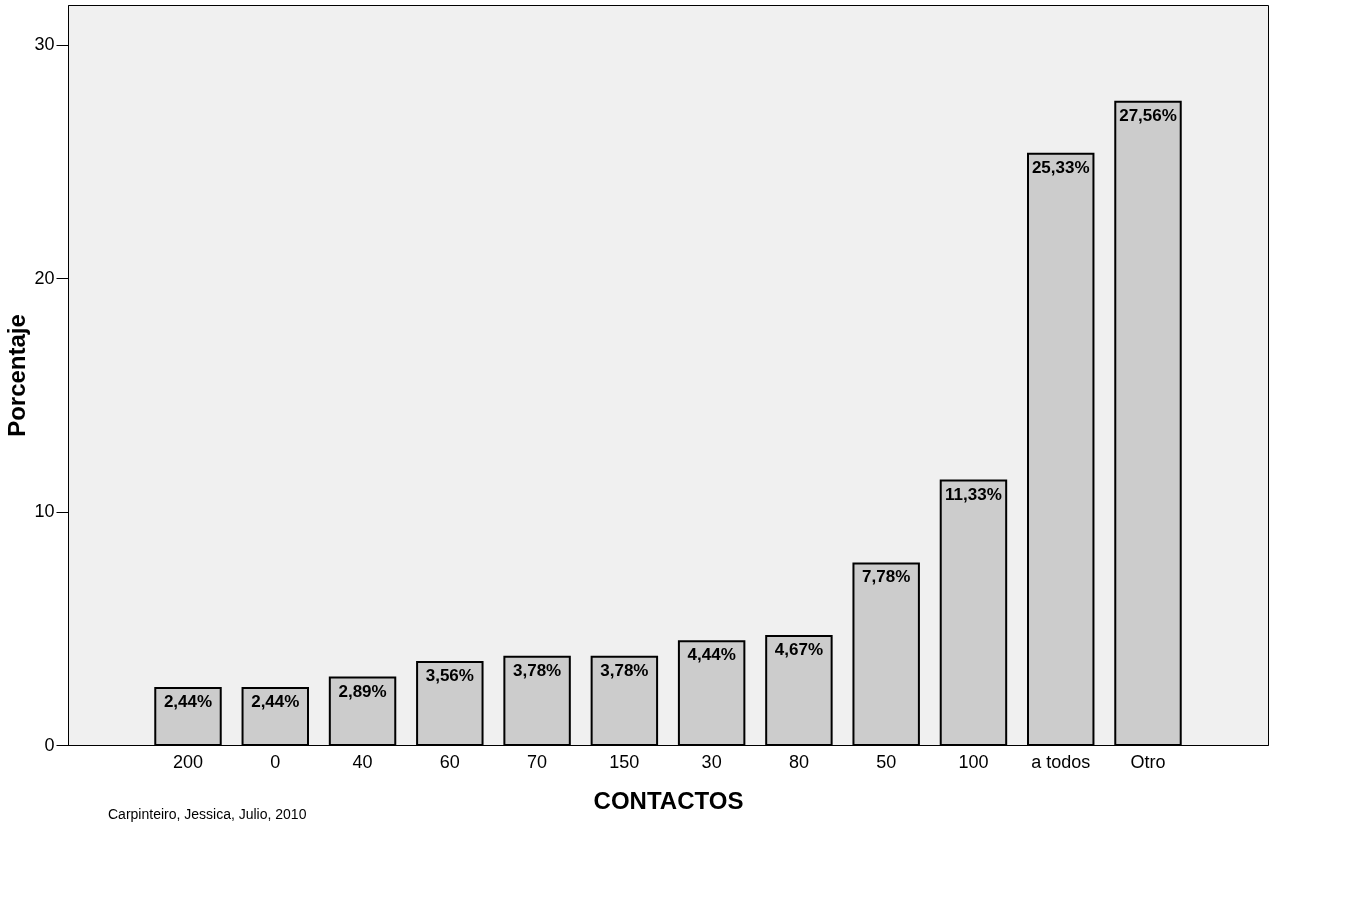  Describe the element at coordinates (1148, 761) in the screenshot. I see `x-tick-label: Otro` at that location.